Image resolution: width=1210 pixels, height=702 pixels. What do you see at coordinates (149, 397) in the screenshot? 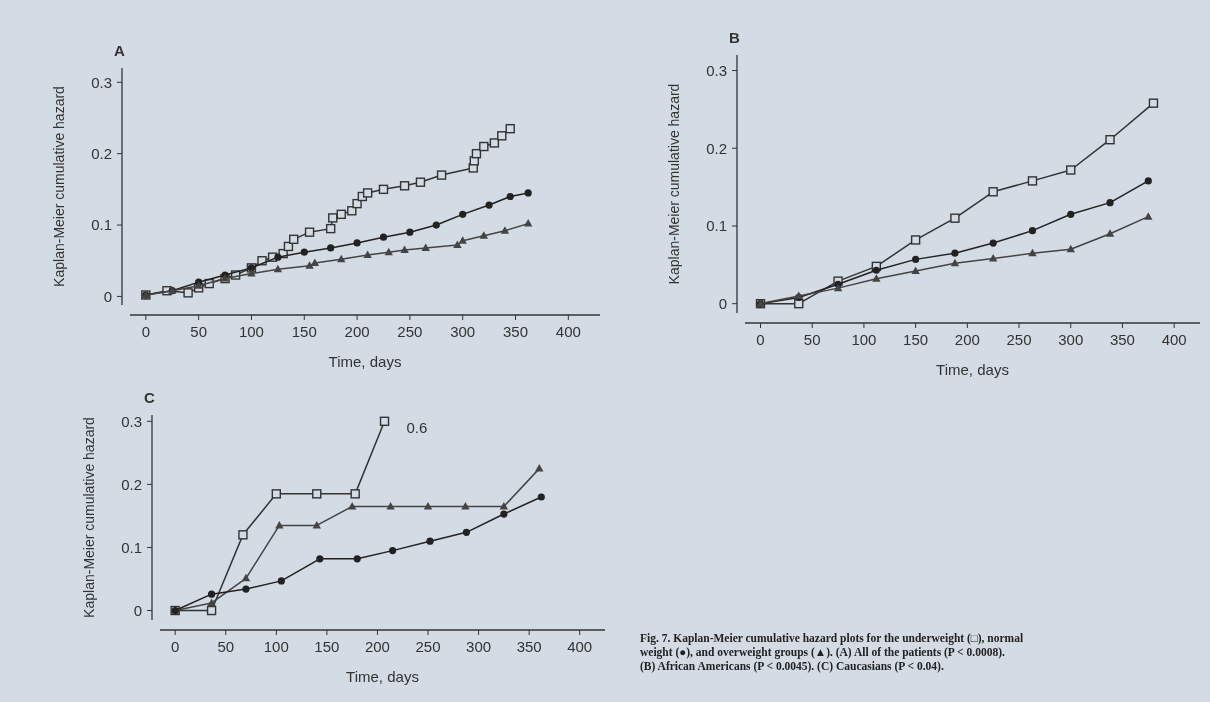
I see `chart-title: C` at bounding box center [149, 397].